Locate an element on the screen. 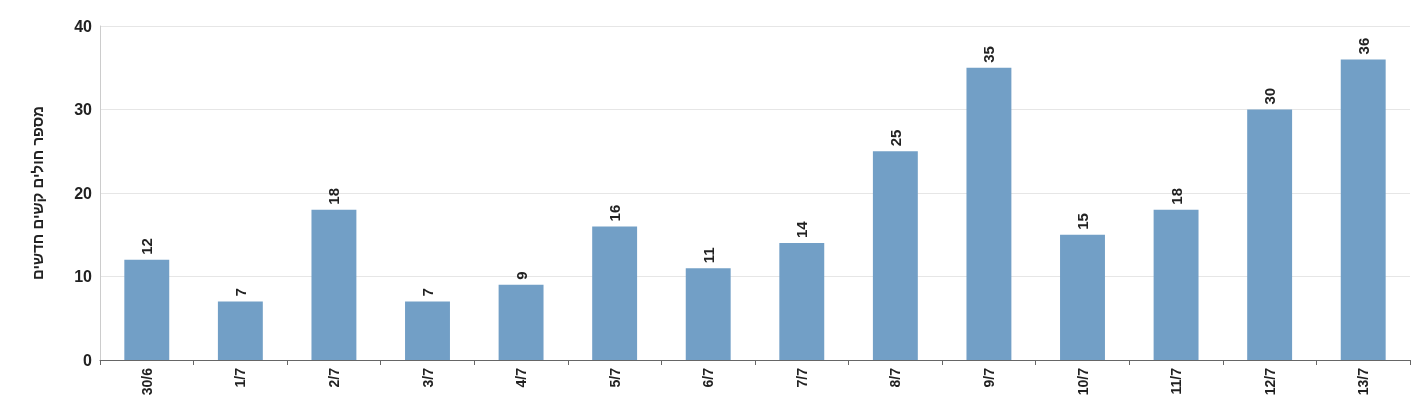 This screenshot has width=1428, height=419. x-tick-label: 9/7 is located at coordinates (988, 377).